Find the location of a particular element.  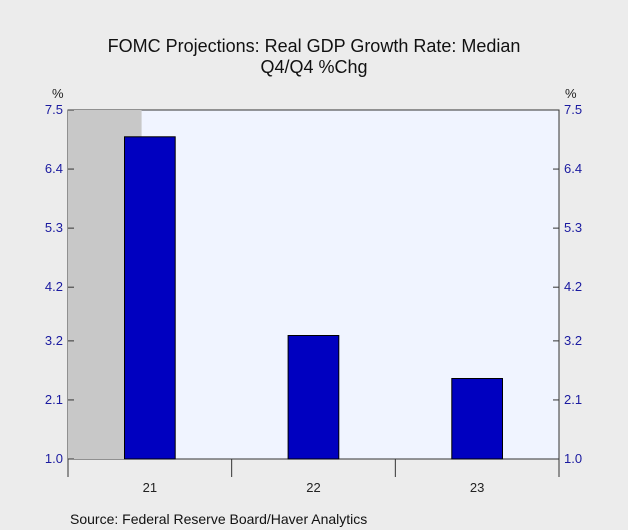

y-tick-label-right: 2.1 is located at coordinates (573, 399).